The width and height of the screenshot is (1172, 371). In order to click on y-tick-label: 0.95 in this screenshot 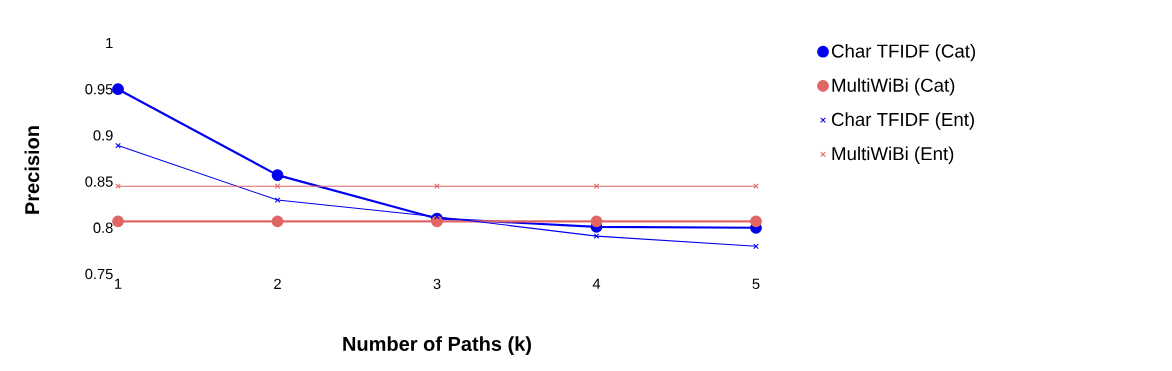, I will do `click(99, 89)`.